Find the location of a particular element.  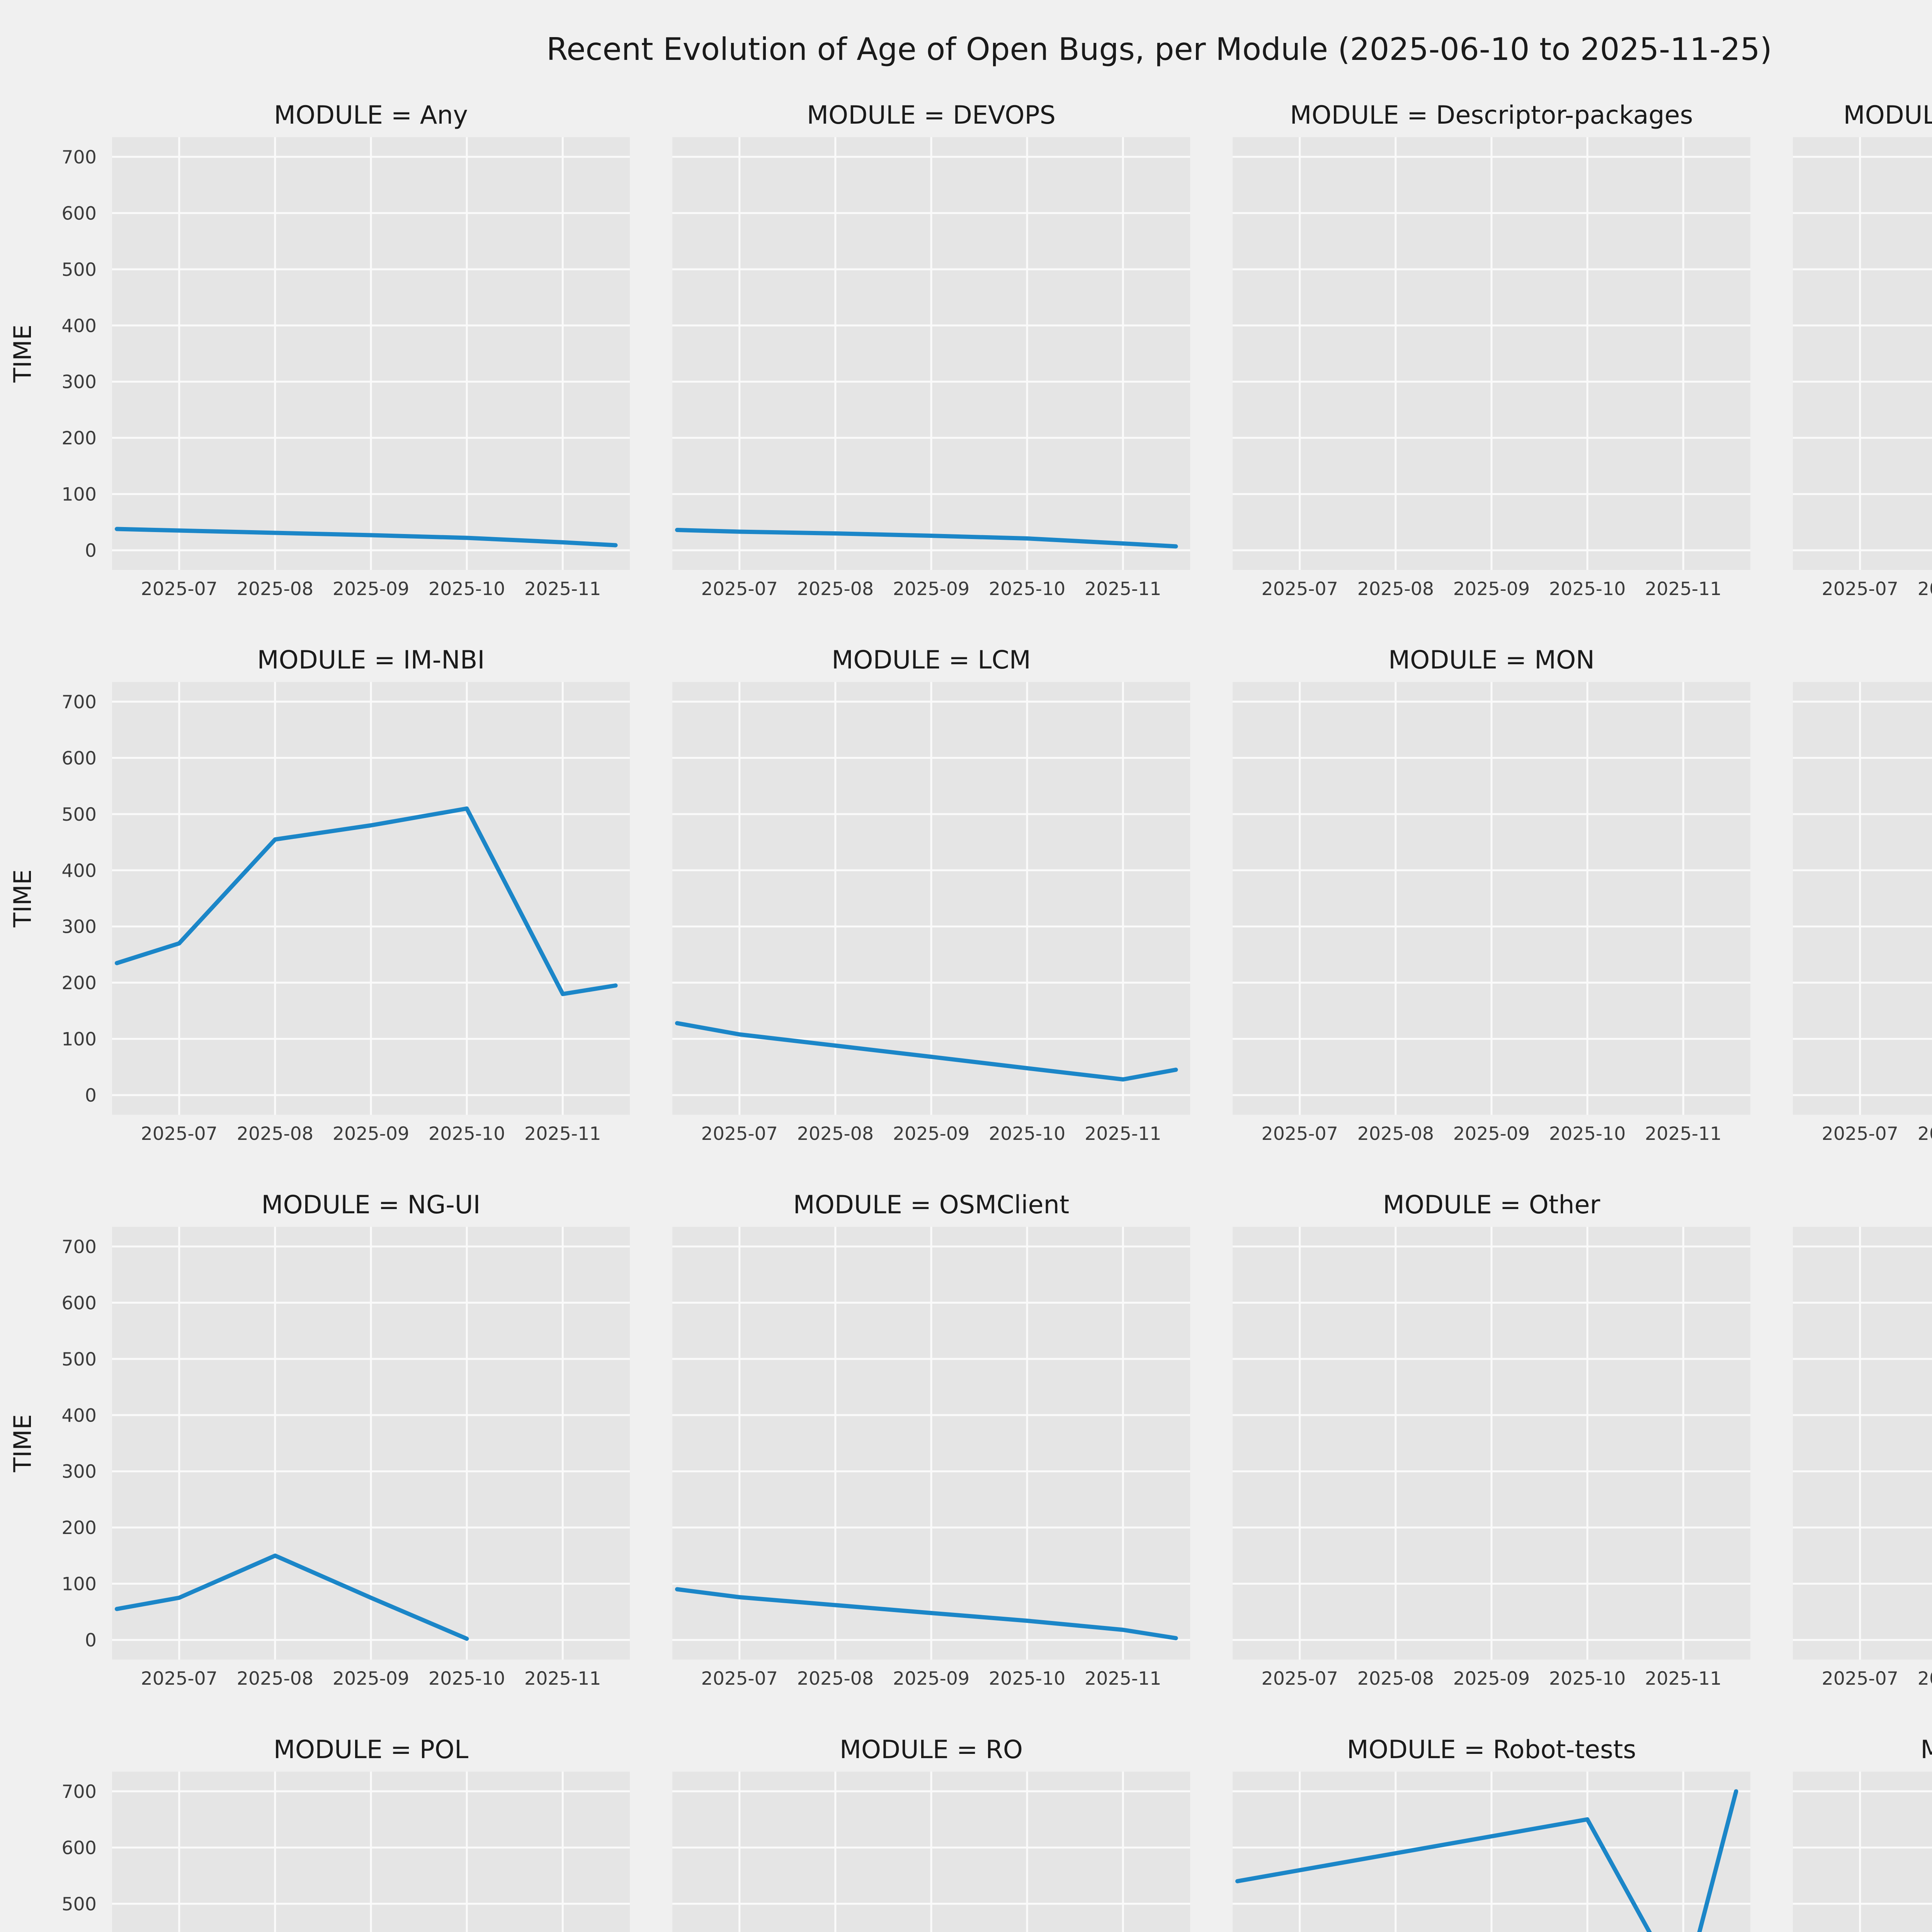

y-tick-label: 600 is located at coordinates (79, 1304).